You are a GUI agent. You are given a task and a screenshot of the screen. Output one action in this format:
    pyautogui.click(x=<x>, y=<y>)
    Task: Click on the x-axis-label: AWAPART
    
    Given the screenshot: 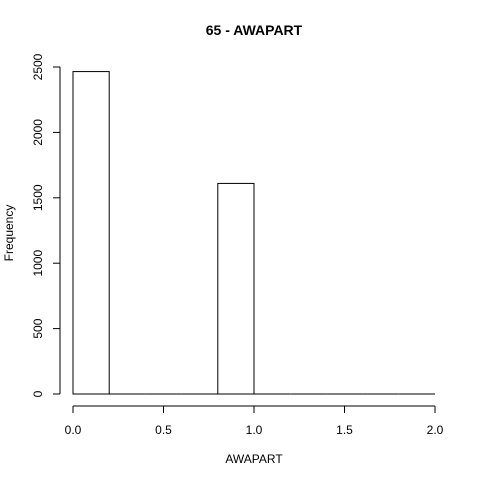 What is the action you would take?
    pyautogui.click(x=254, y=459)
    